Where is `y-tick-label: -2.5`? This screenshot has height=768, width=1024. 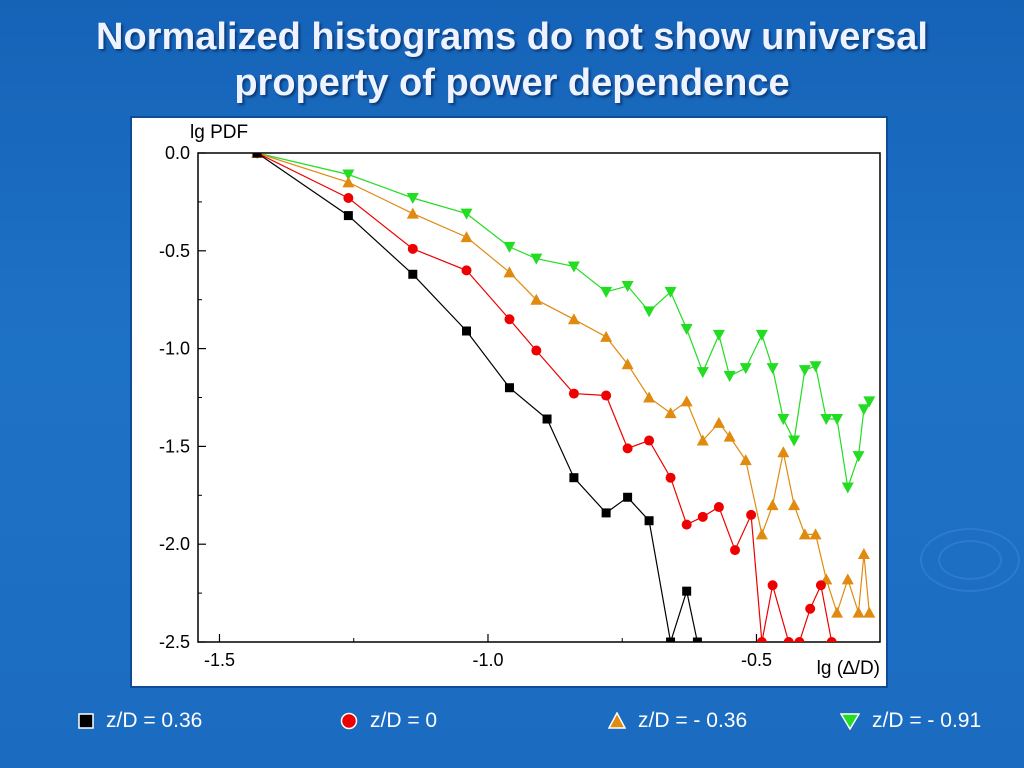 y-tick-label: -2.5 is located at coordinates (174, 642).